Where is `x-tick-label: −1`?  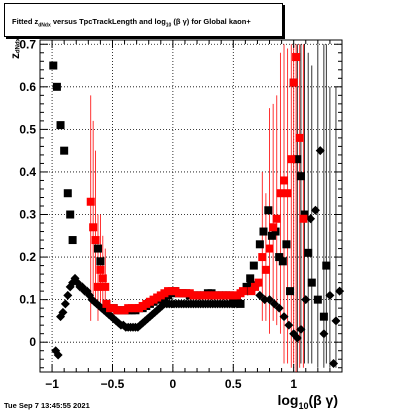
x-tick-label: −1 is located at coordinates (52, 384).